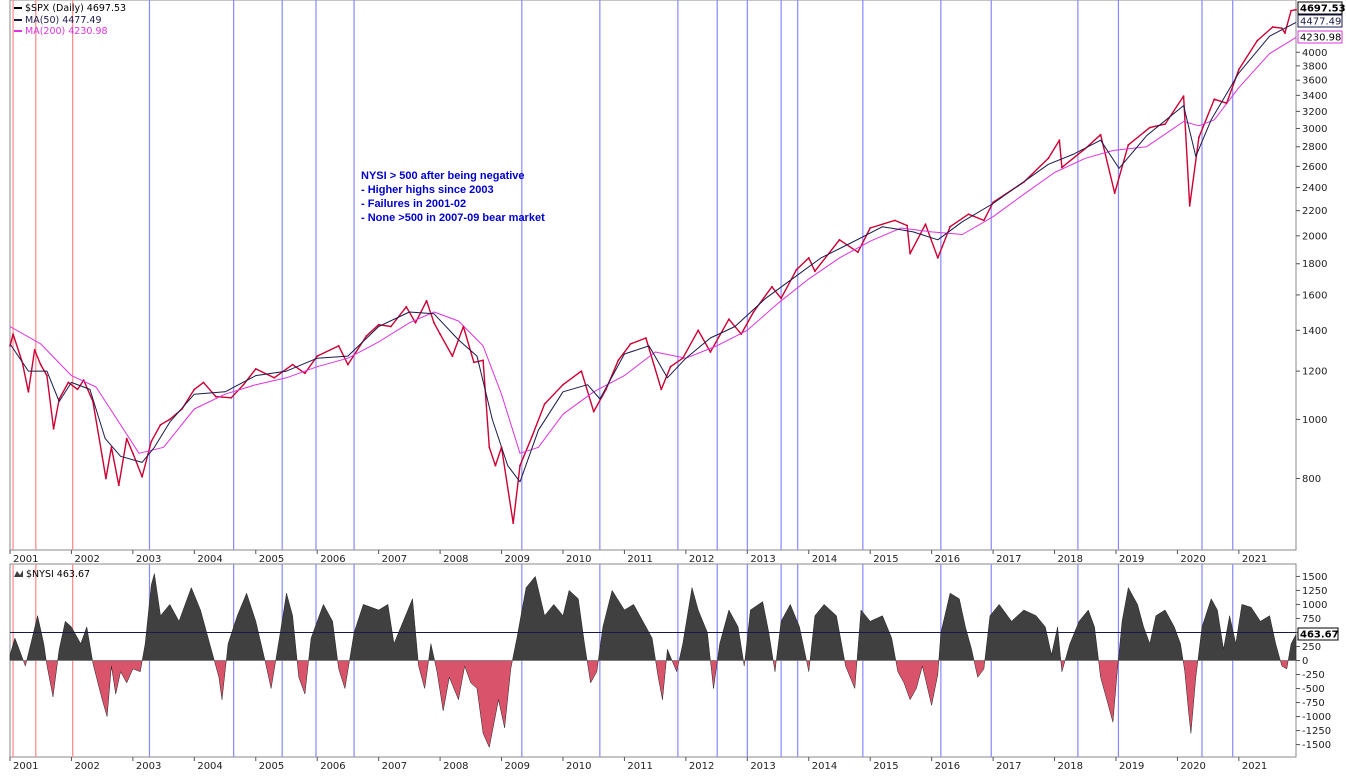  Describe the element at coordinates (332, 559) in the screenshot. I see `upper-x-tick-label: 2006` at that location.